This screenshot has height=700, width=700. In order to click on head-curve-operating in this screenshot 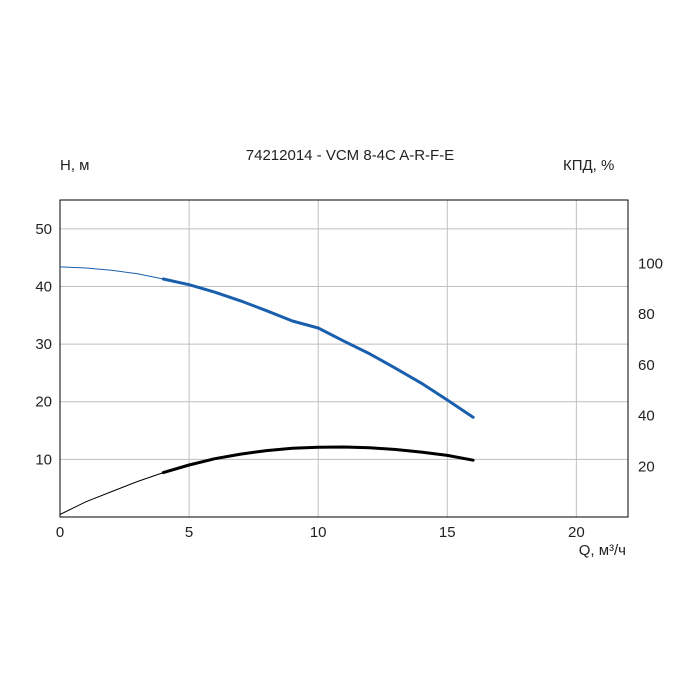, I will do `click(318, 348)`.